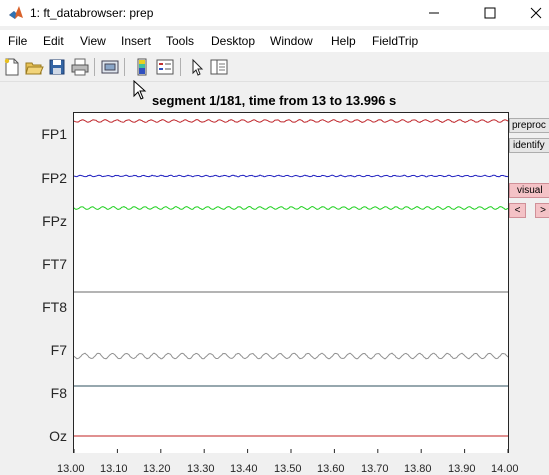 This screenshot has width=549, height=475. I want to click on new-figure-icon, so click(12, 67).